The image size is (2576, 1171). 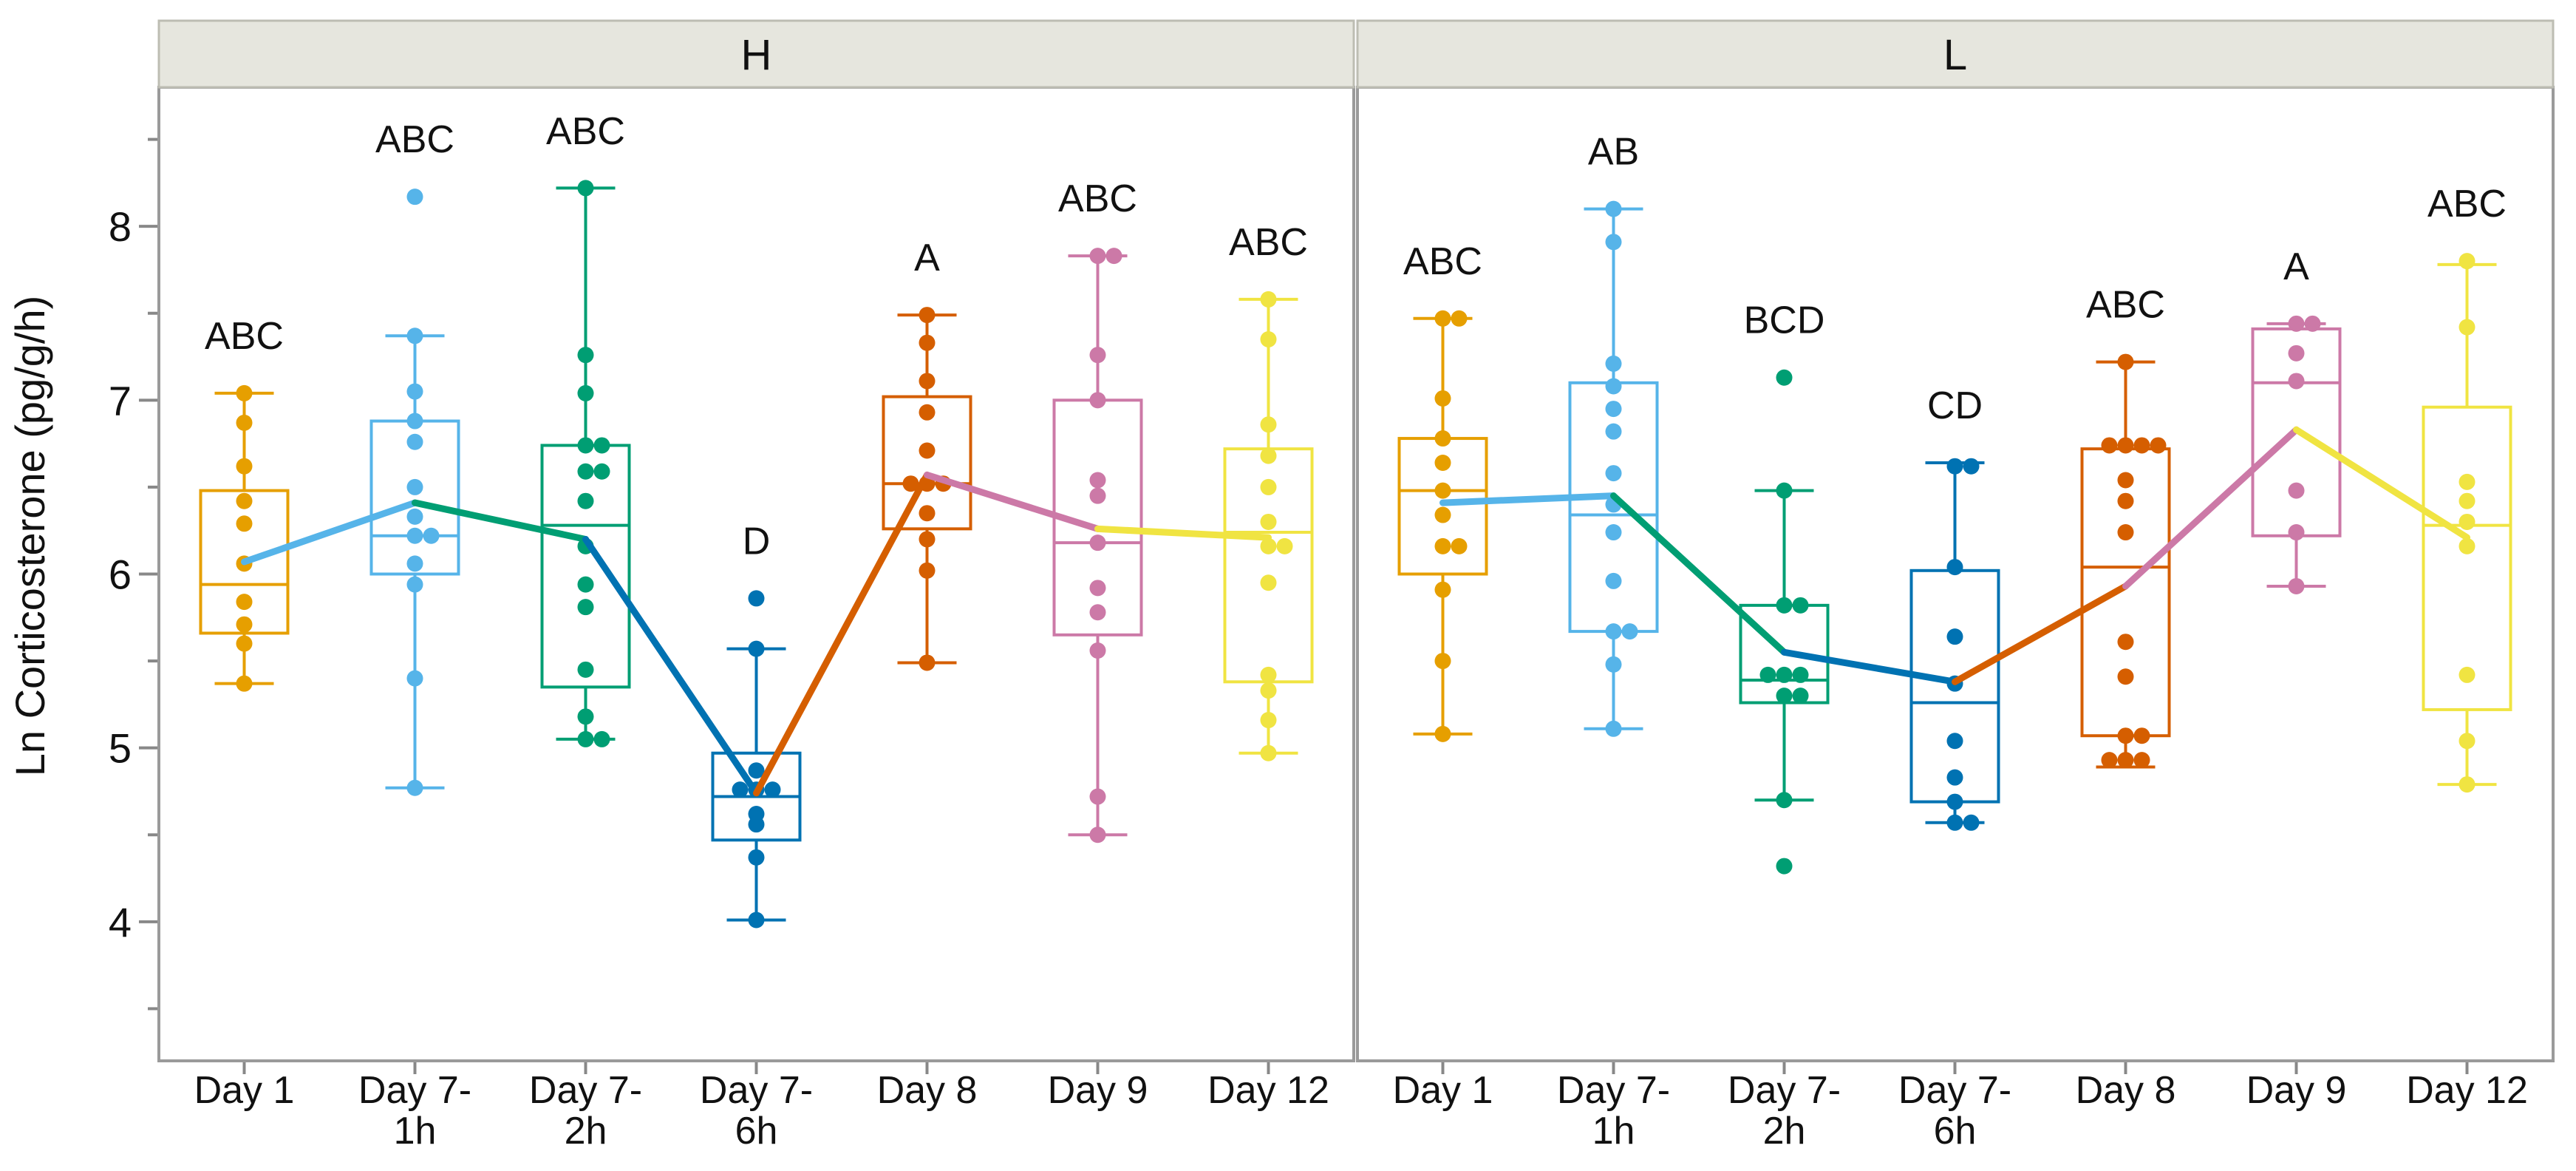 What do you see at coordinates (414, 457) in the screenshot?
I see `group-H-1: ABC` at bounding box center [414, 457].